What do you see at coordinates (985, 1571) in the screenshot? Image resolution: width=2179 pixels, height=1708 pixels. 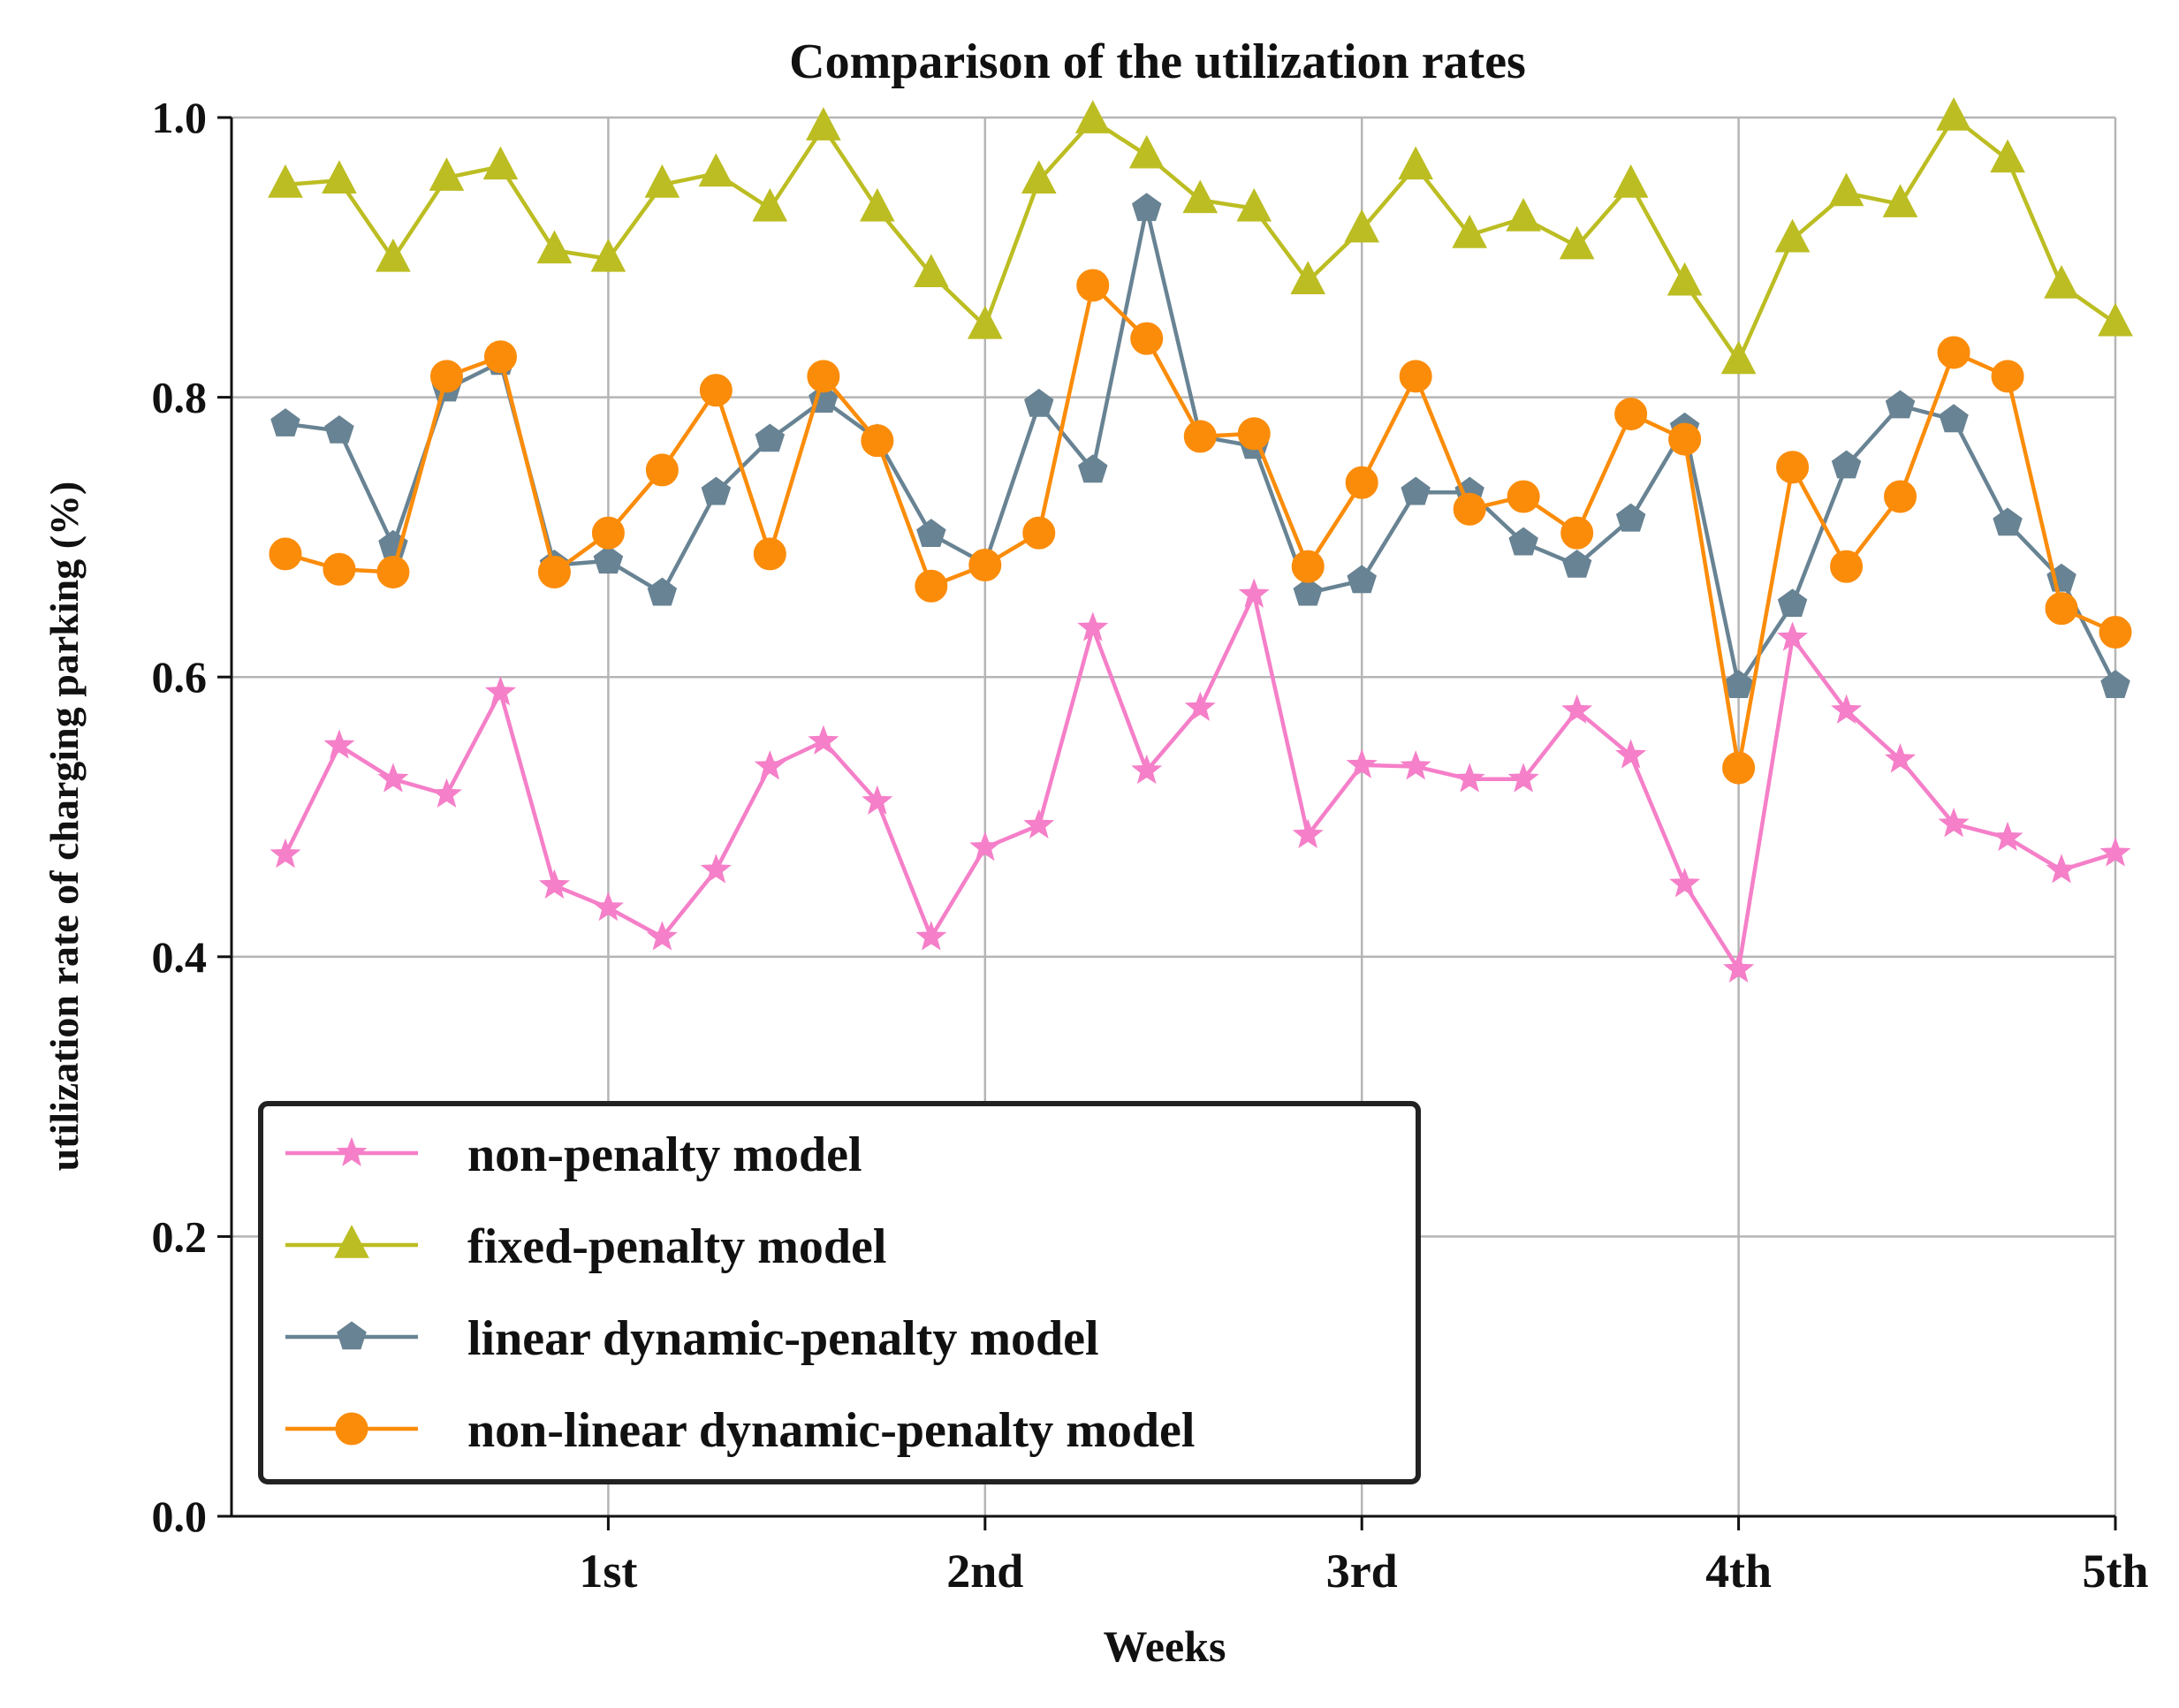 I see `x-tick-label-1: 2nd` at bounding box center [985, 1571].